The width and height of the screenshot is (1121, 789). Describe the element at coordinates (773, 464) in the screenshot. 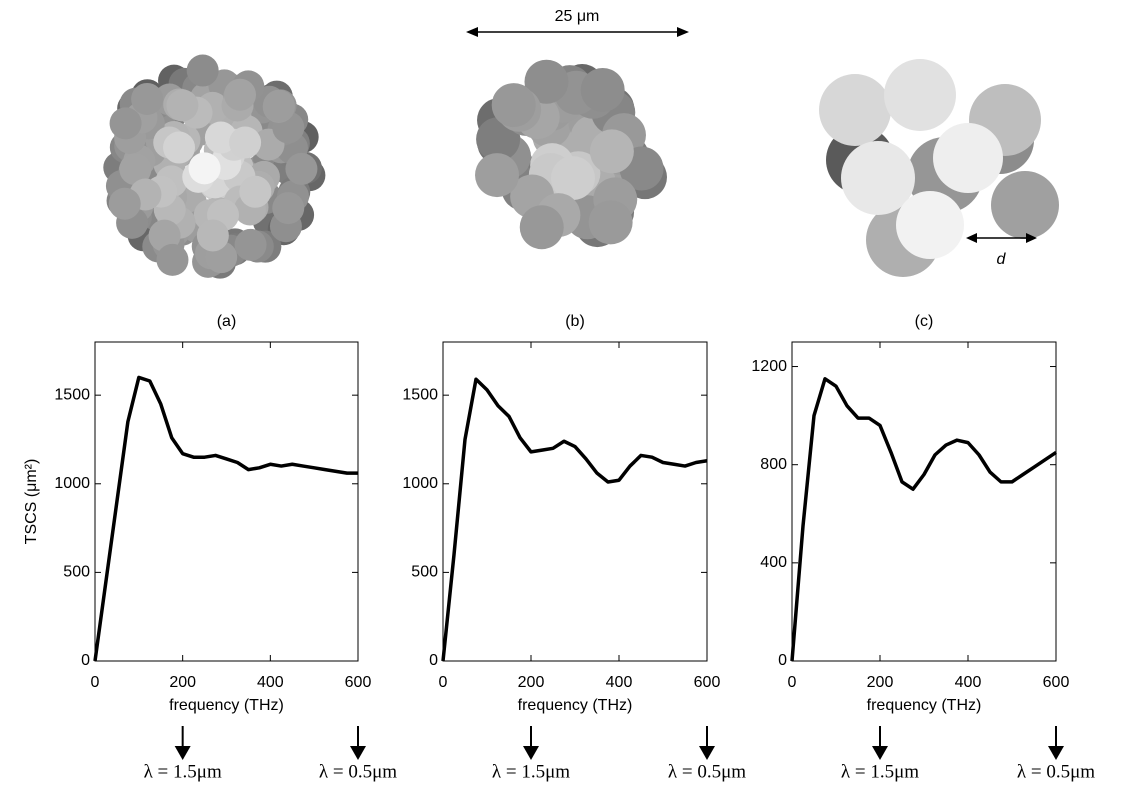

I see `y-tick-label: 800` at that location.